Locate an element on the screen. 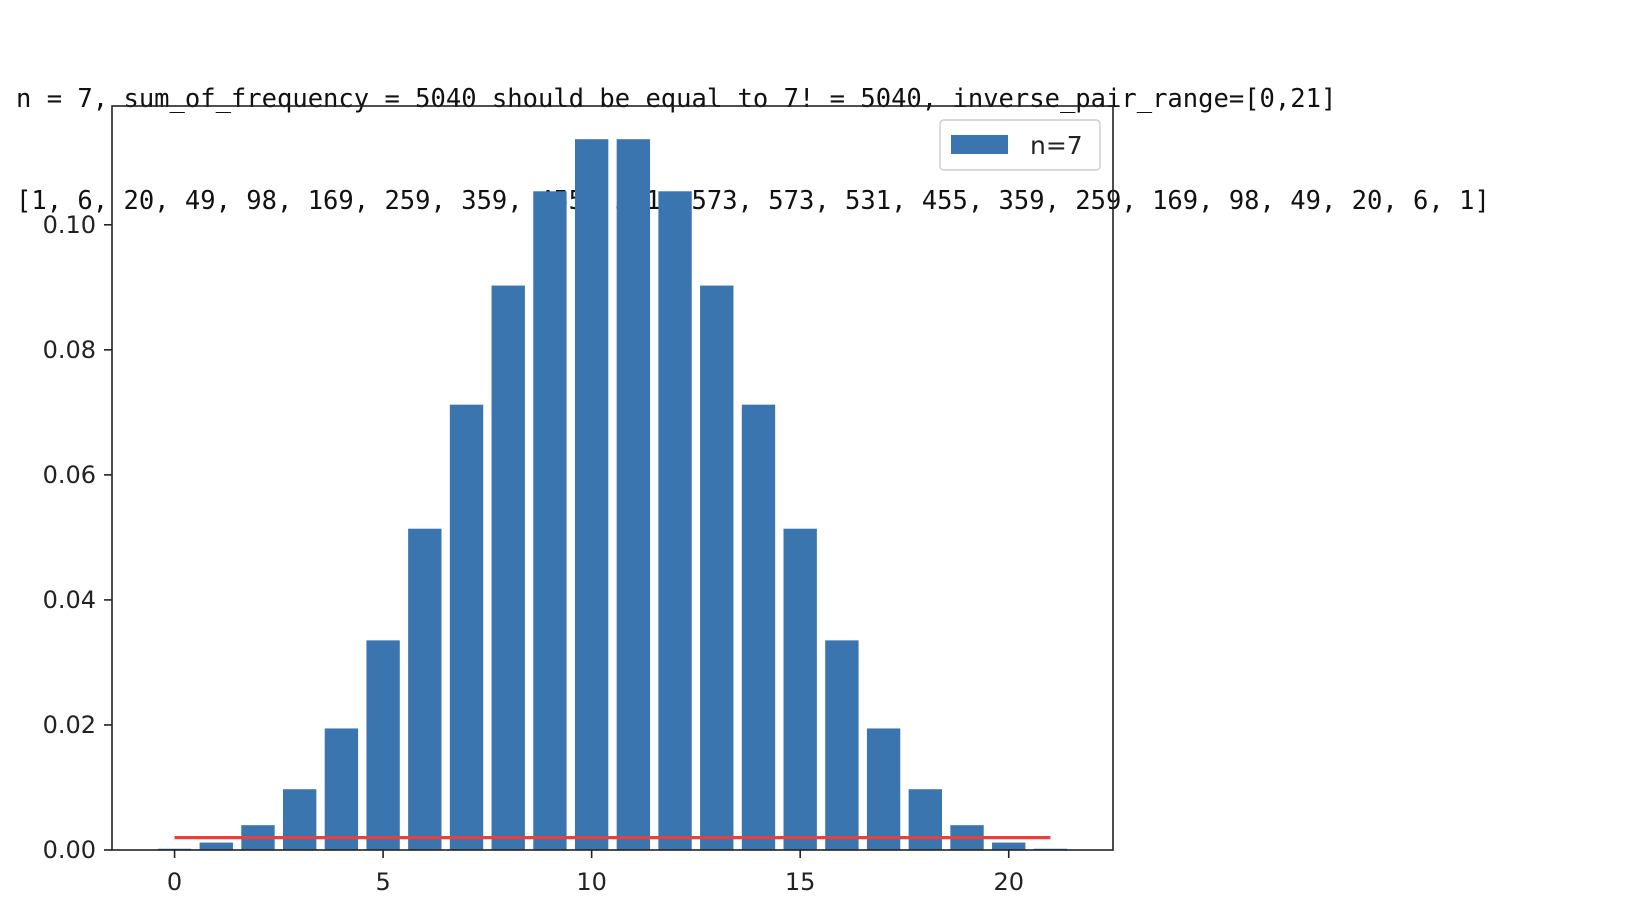 This screenshot has width=1650, height=924. x-tick-label-20: 20 is located at coordinates (1008, 882).